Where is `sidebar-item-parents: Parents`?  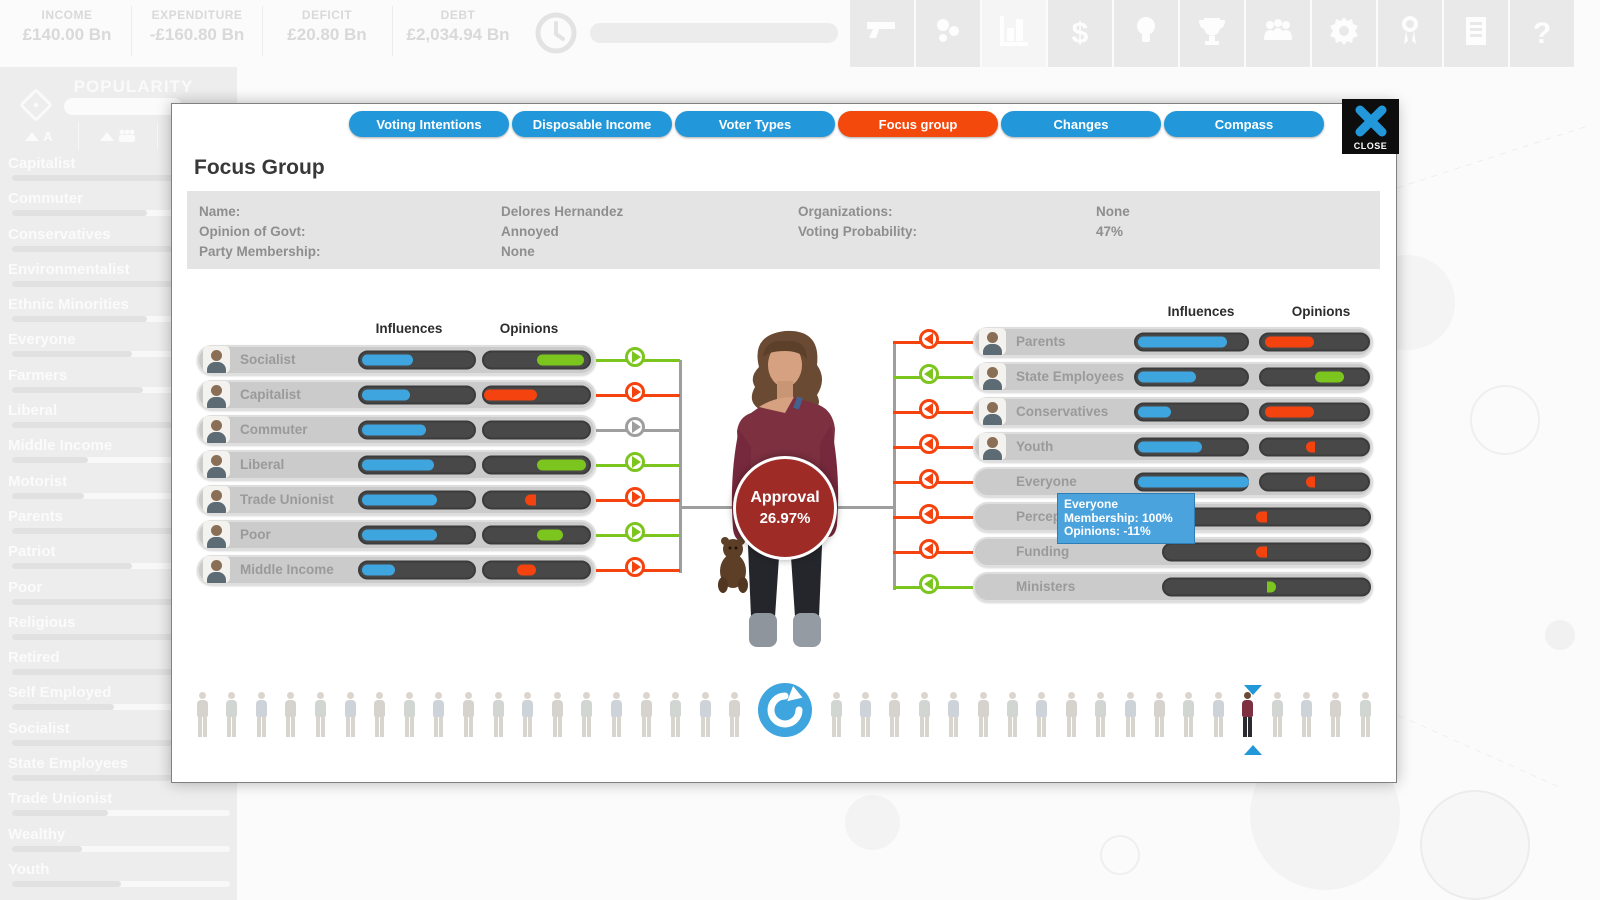
sidebar-item-parents: Parents is located at coordinates (118, 523).